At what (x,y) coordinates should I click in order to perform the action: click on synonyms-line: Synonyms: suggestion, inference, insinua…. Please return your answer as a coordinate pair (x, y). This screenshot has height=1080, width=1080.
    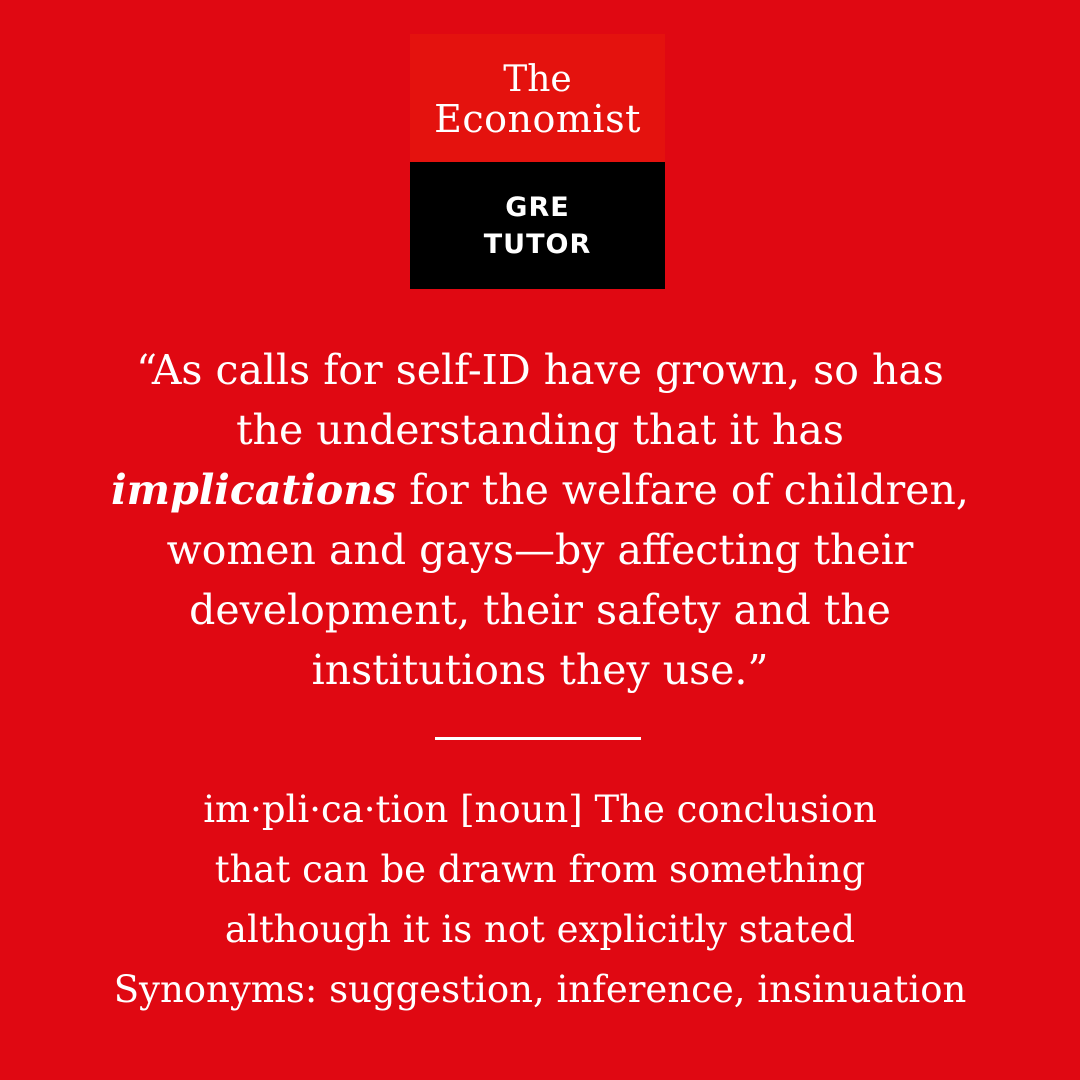
    Looking at the image, I should click on (540, 989).